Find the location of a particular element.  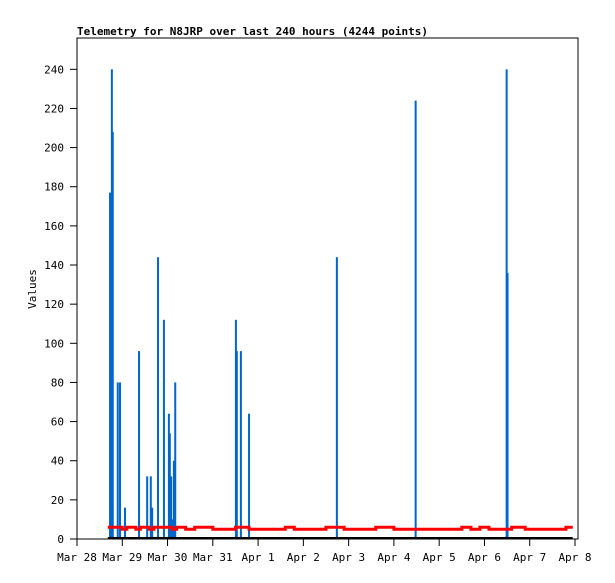

x-tick-label: Mar 29 is located at coordinates (122, 557).